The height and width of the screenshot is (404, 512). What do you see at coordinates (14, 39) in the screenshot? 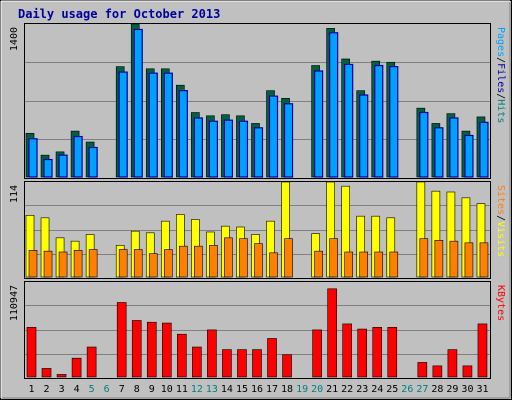
I see `y-max-label-1: 1400` at bounding box center [14, 39].